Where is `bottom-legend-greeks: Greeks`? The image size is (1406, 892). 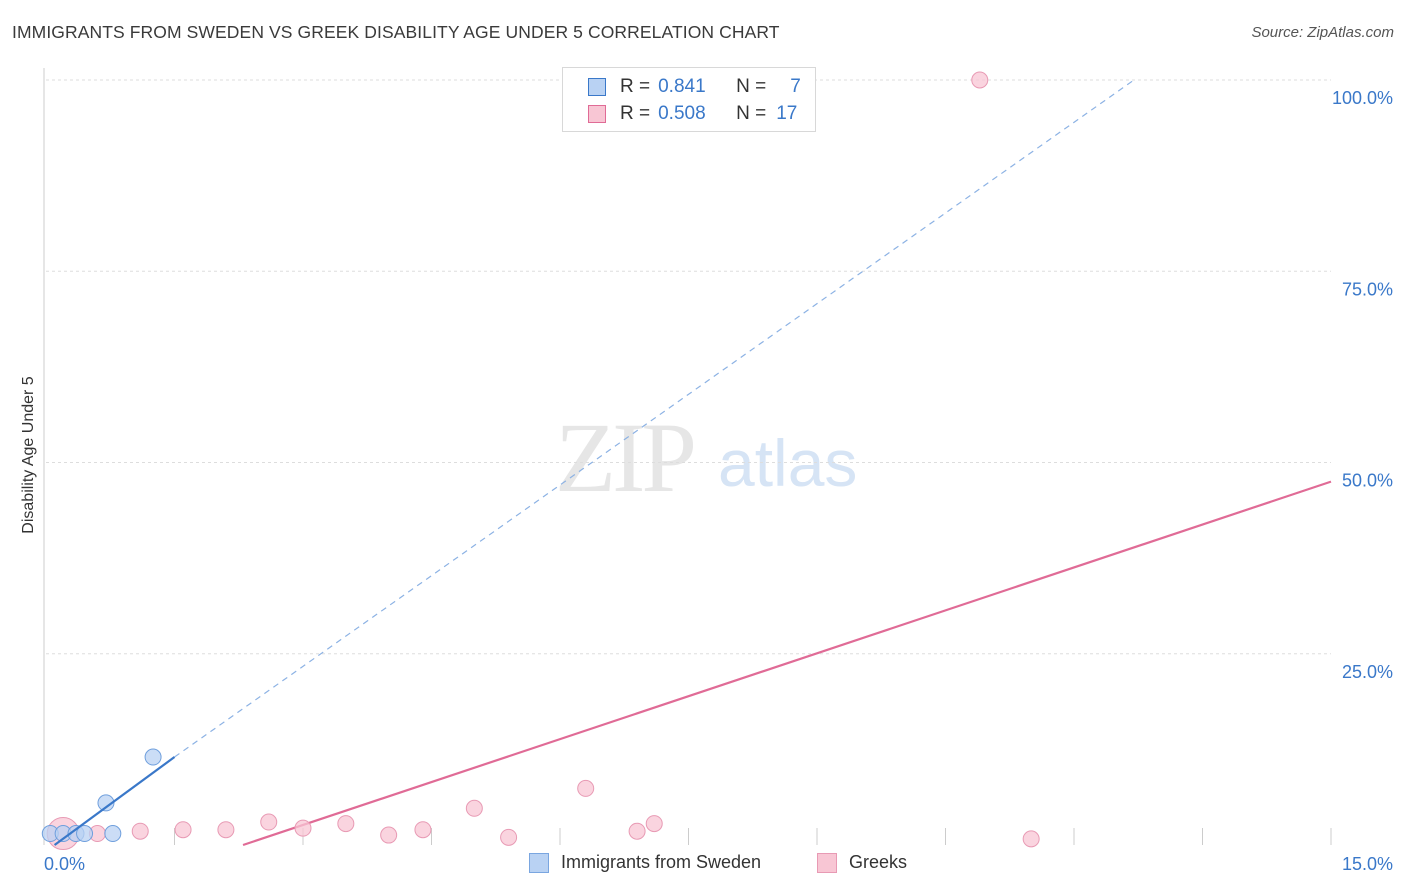 bottom-legend-greeks: Greeks is located at coordinates (862, 862).